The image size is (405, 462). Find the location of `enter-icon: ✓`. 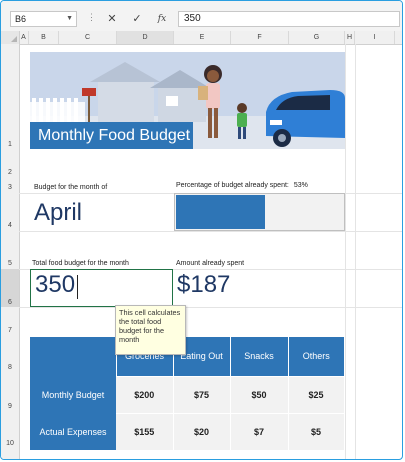

enter-icon: ✓ is located at coordinates (137, 19).